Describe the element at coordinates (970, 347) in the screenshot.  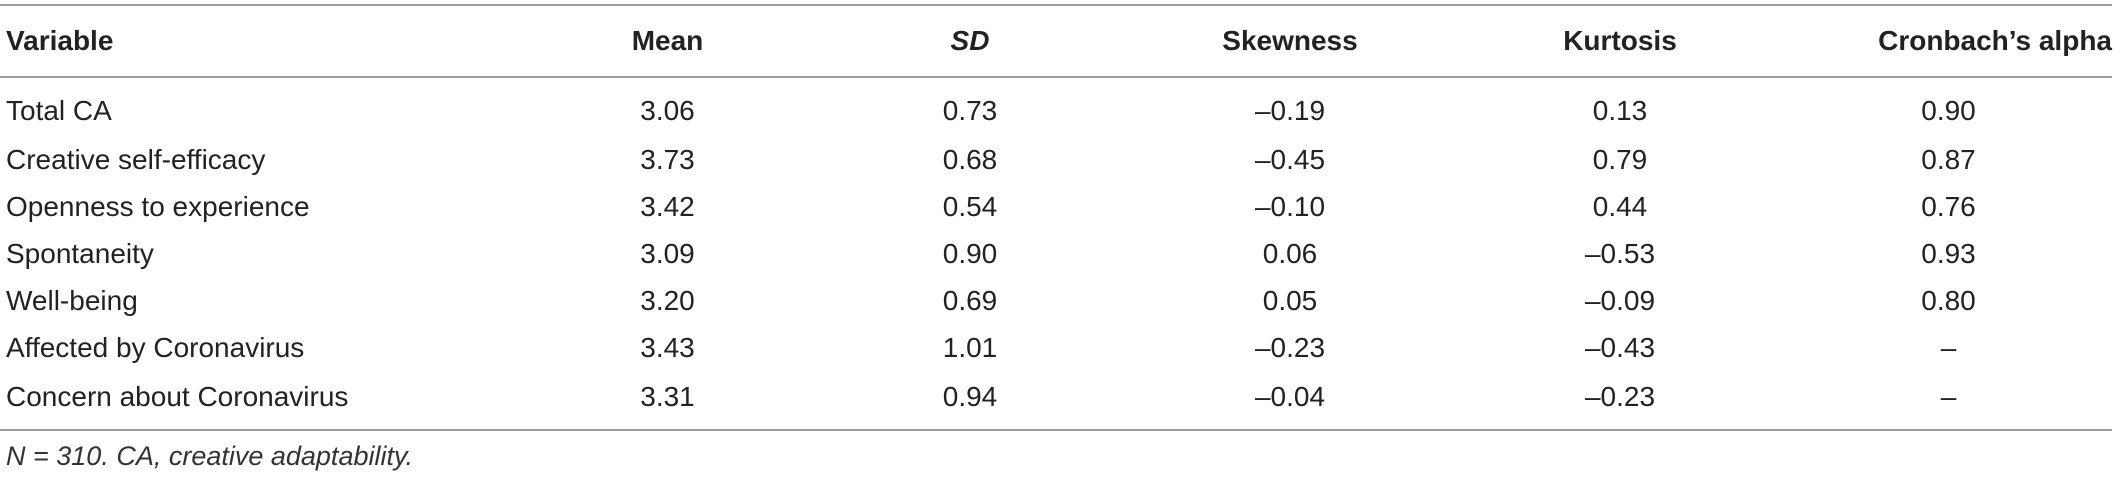
I see `cell-sd: 1.01` at that location.